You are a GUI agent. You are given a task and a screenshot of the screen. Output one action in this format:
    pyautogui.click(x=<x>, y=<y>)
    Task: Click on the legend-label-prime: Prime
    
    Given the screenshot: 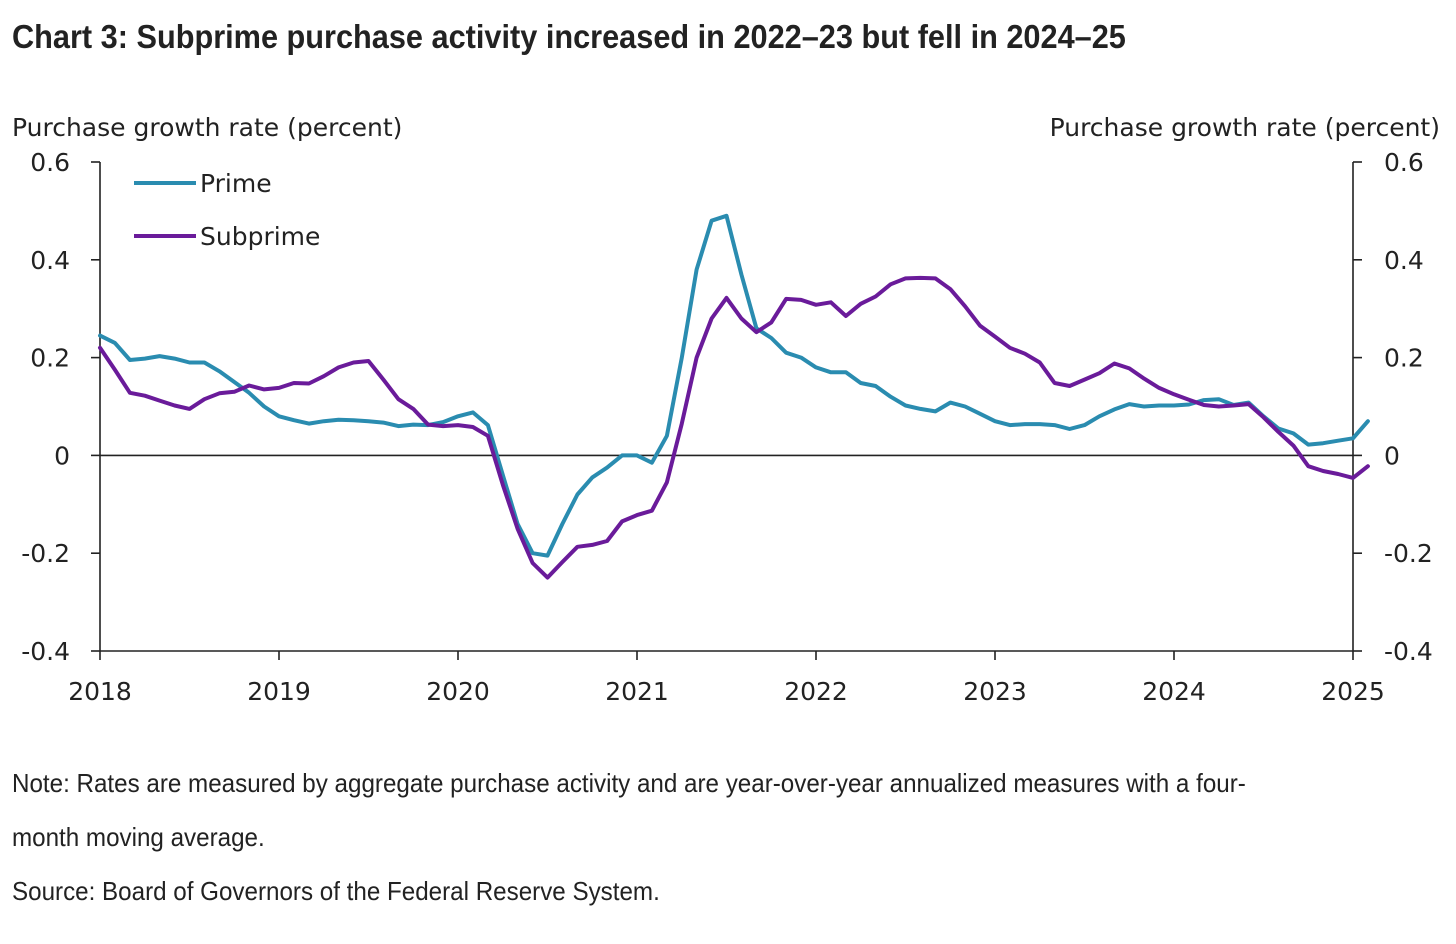 What is the action you would take?
    pyautogui.click(x=236, y=183)
    